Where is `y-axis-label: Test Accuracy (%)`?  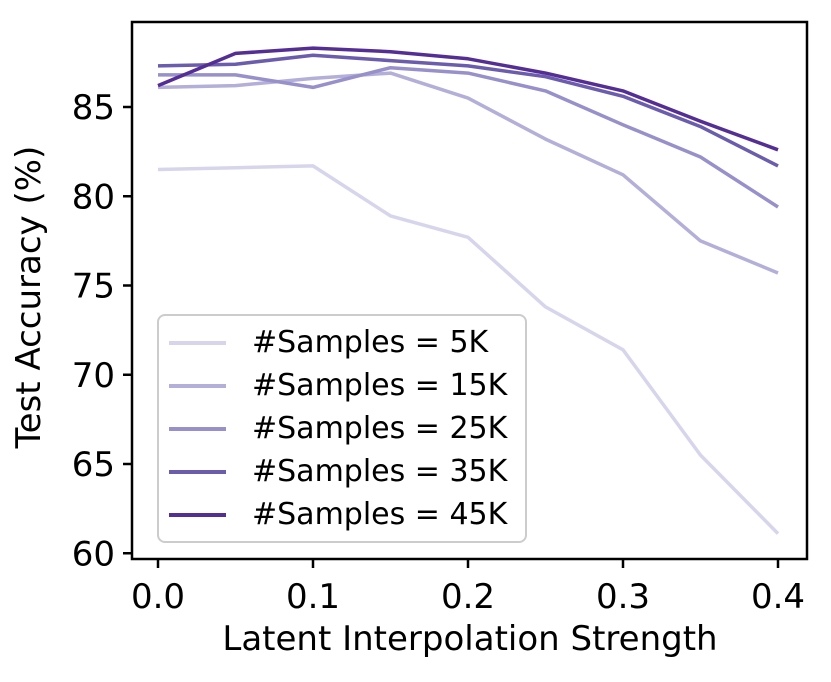 y-axis-label: Test Accuracy (%) is located at coordinates (29, 298).